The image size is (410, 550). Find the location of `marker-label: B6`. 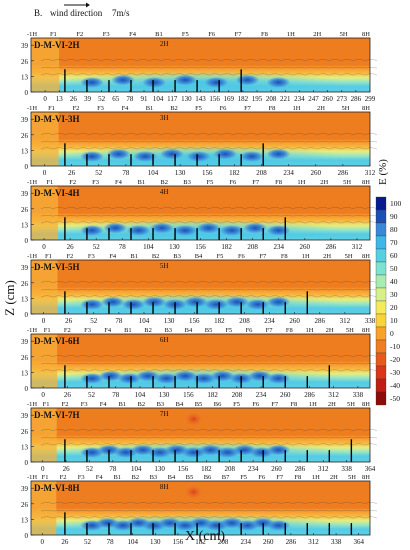

marker-label: B6 is located at coordinates (218, 404).